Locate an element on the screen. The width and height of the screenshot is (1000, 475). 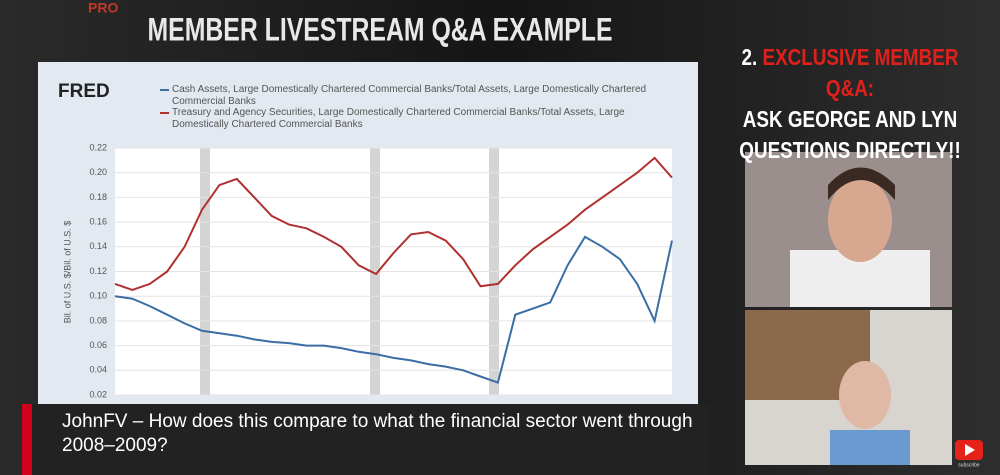
logo: PRO is located at coordinates (103, 8).